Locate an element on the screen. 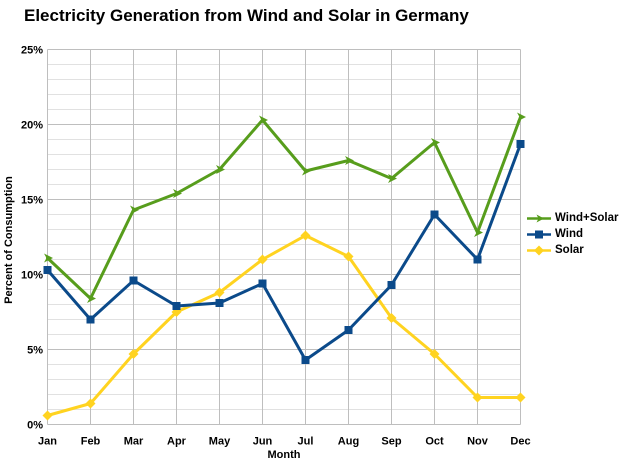 This screenshot has height=467, width=623. wind-line-icon is located at coordinates (539, 234).